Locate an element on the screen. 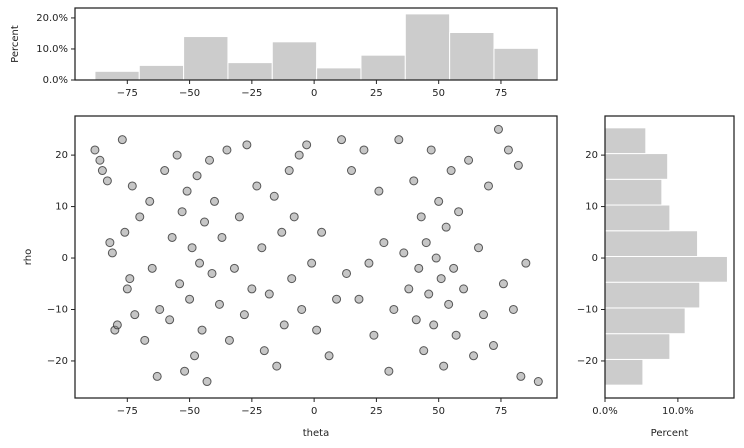 Image resolution: width=744 pixels, height=448 pixels. y-axis-label: rho is located at coordinates (28, 257).